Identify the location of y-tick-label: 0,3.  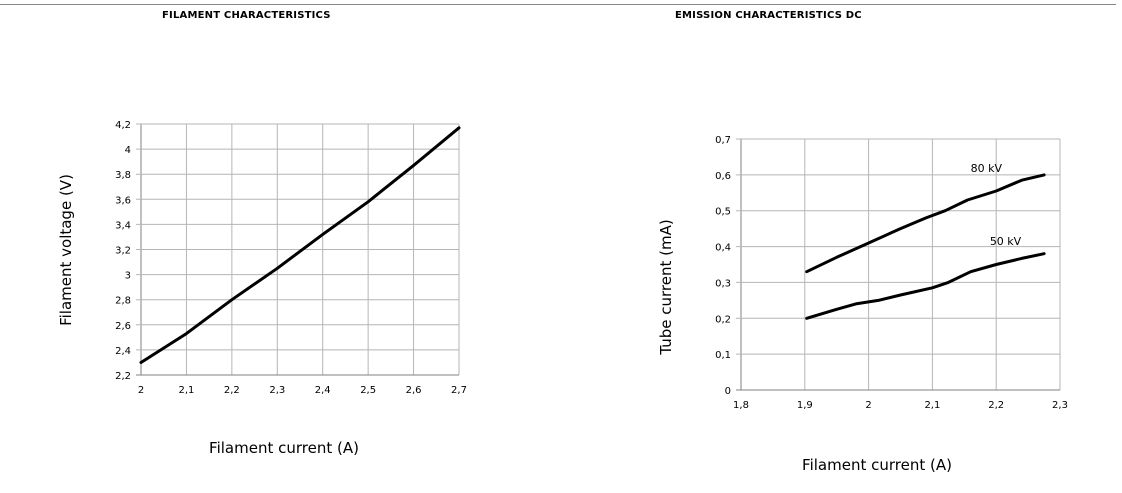
(723, 283).